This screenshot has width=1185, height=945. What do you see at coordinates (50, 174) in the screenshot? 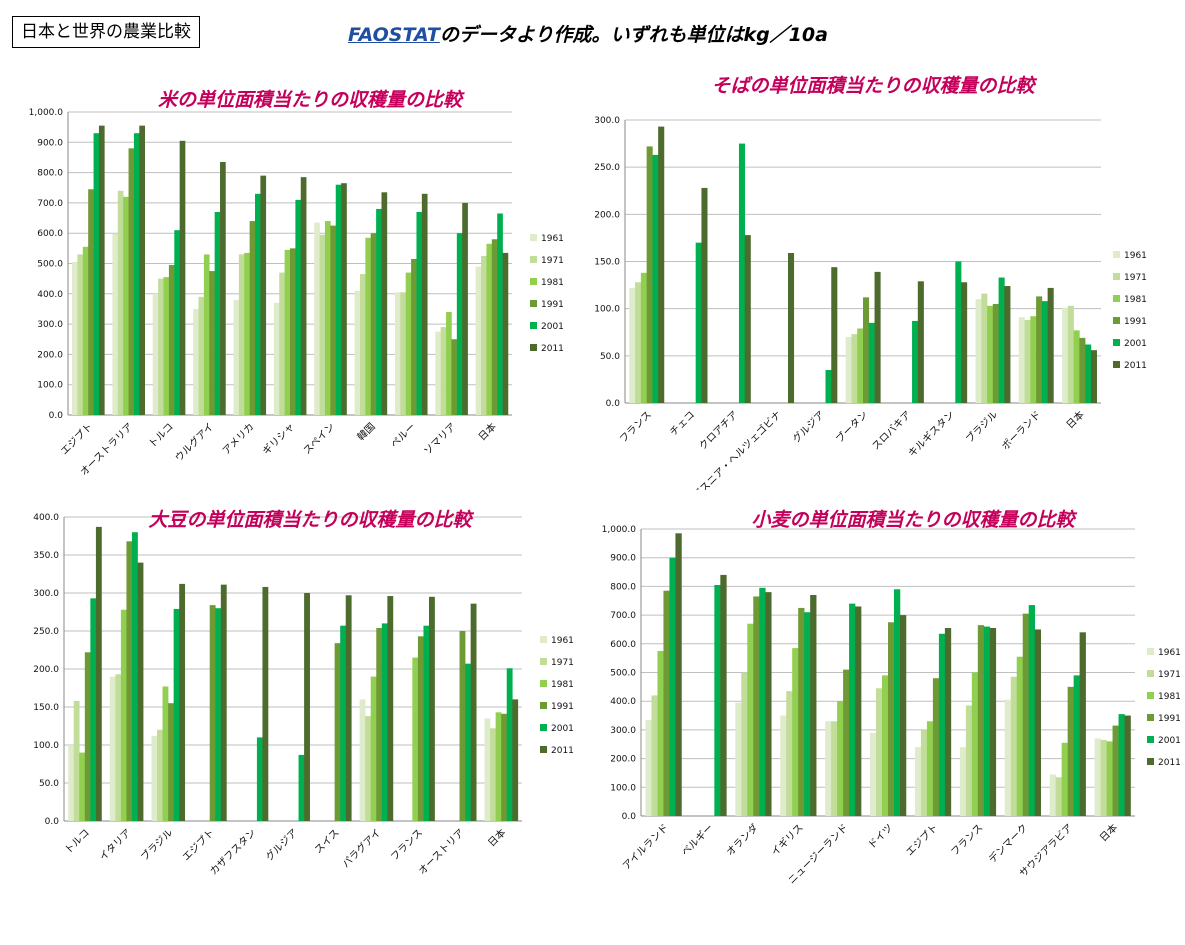
I see `y-tick-label: 800.0` at bounding box center [50, 174].